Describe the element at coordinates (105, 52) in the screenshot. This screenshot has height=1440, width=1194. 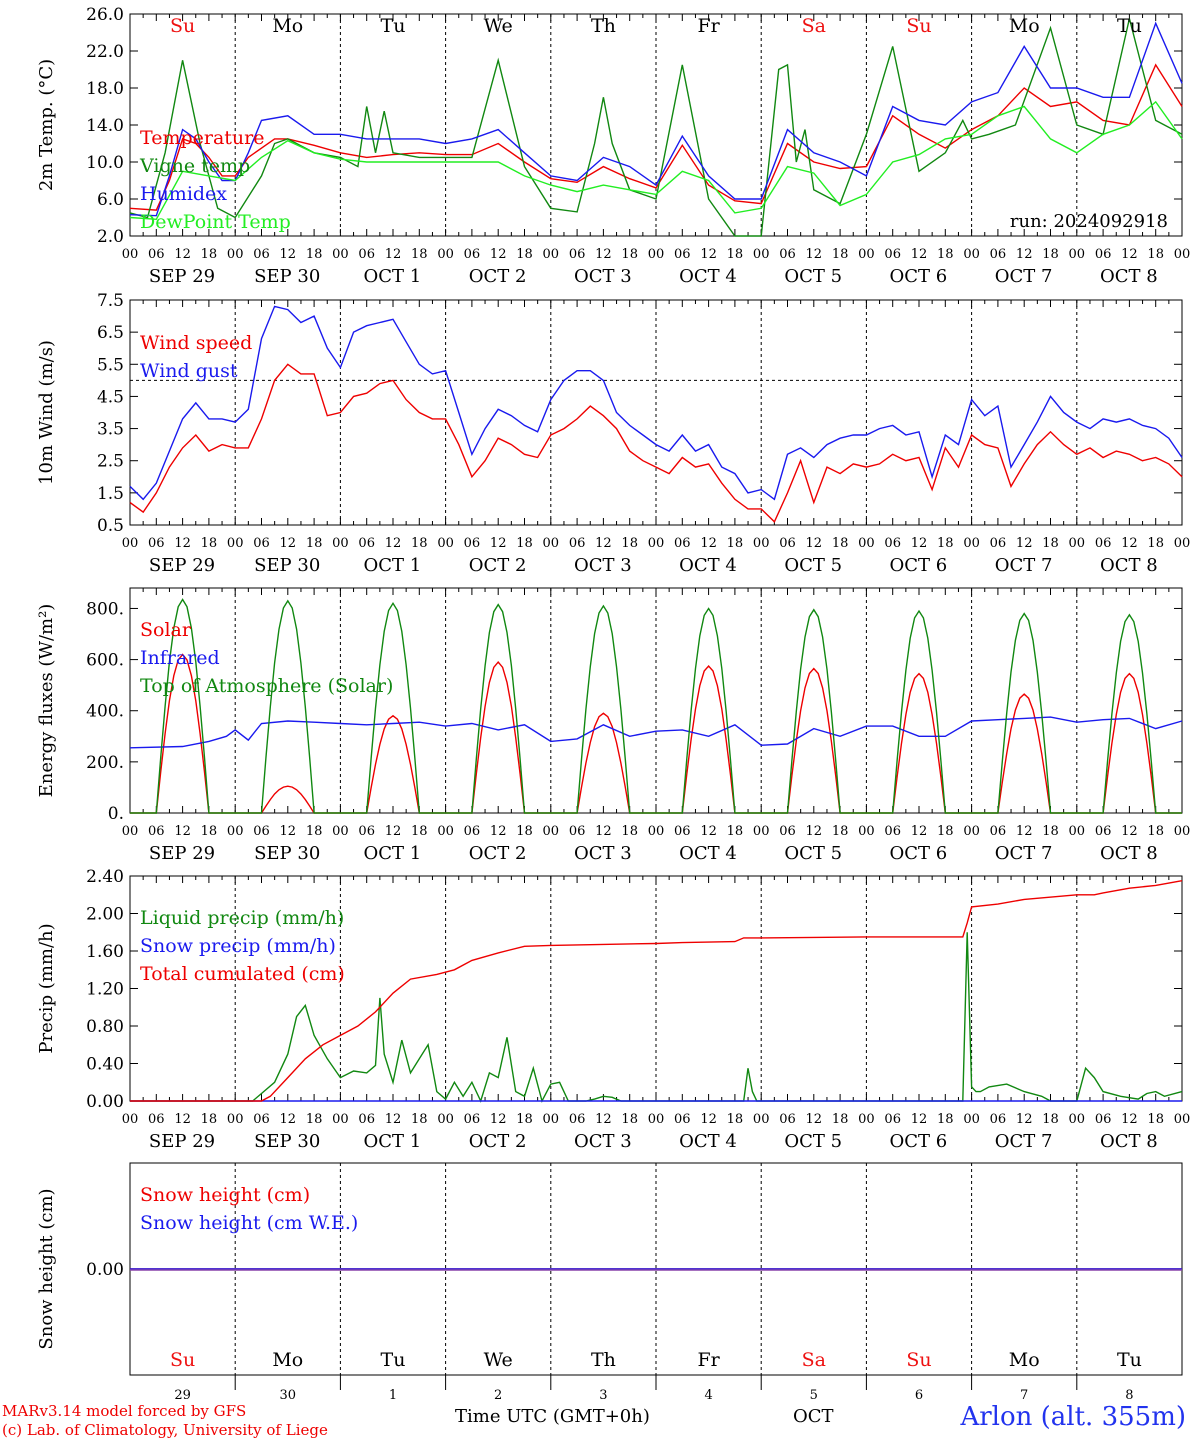
I see `y-tick-label: 22.0` at that location.